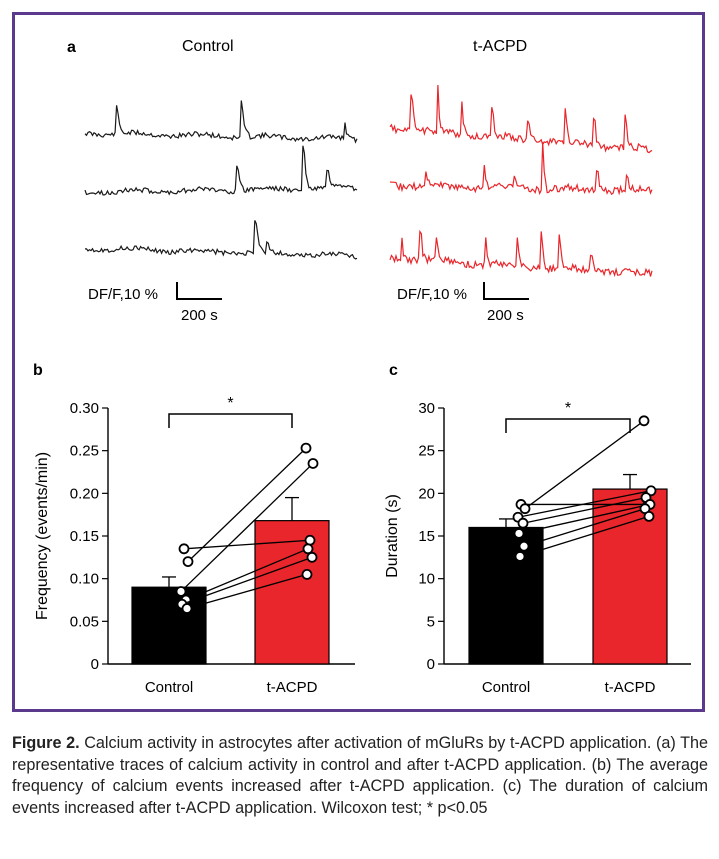  What do you see at coordinates (84, 621) in the screenshot?
I see `y-tick-label: 0.05` at bounding box center [84, 621].